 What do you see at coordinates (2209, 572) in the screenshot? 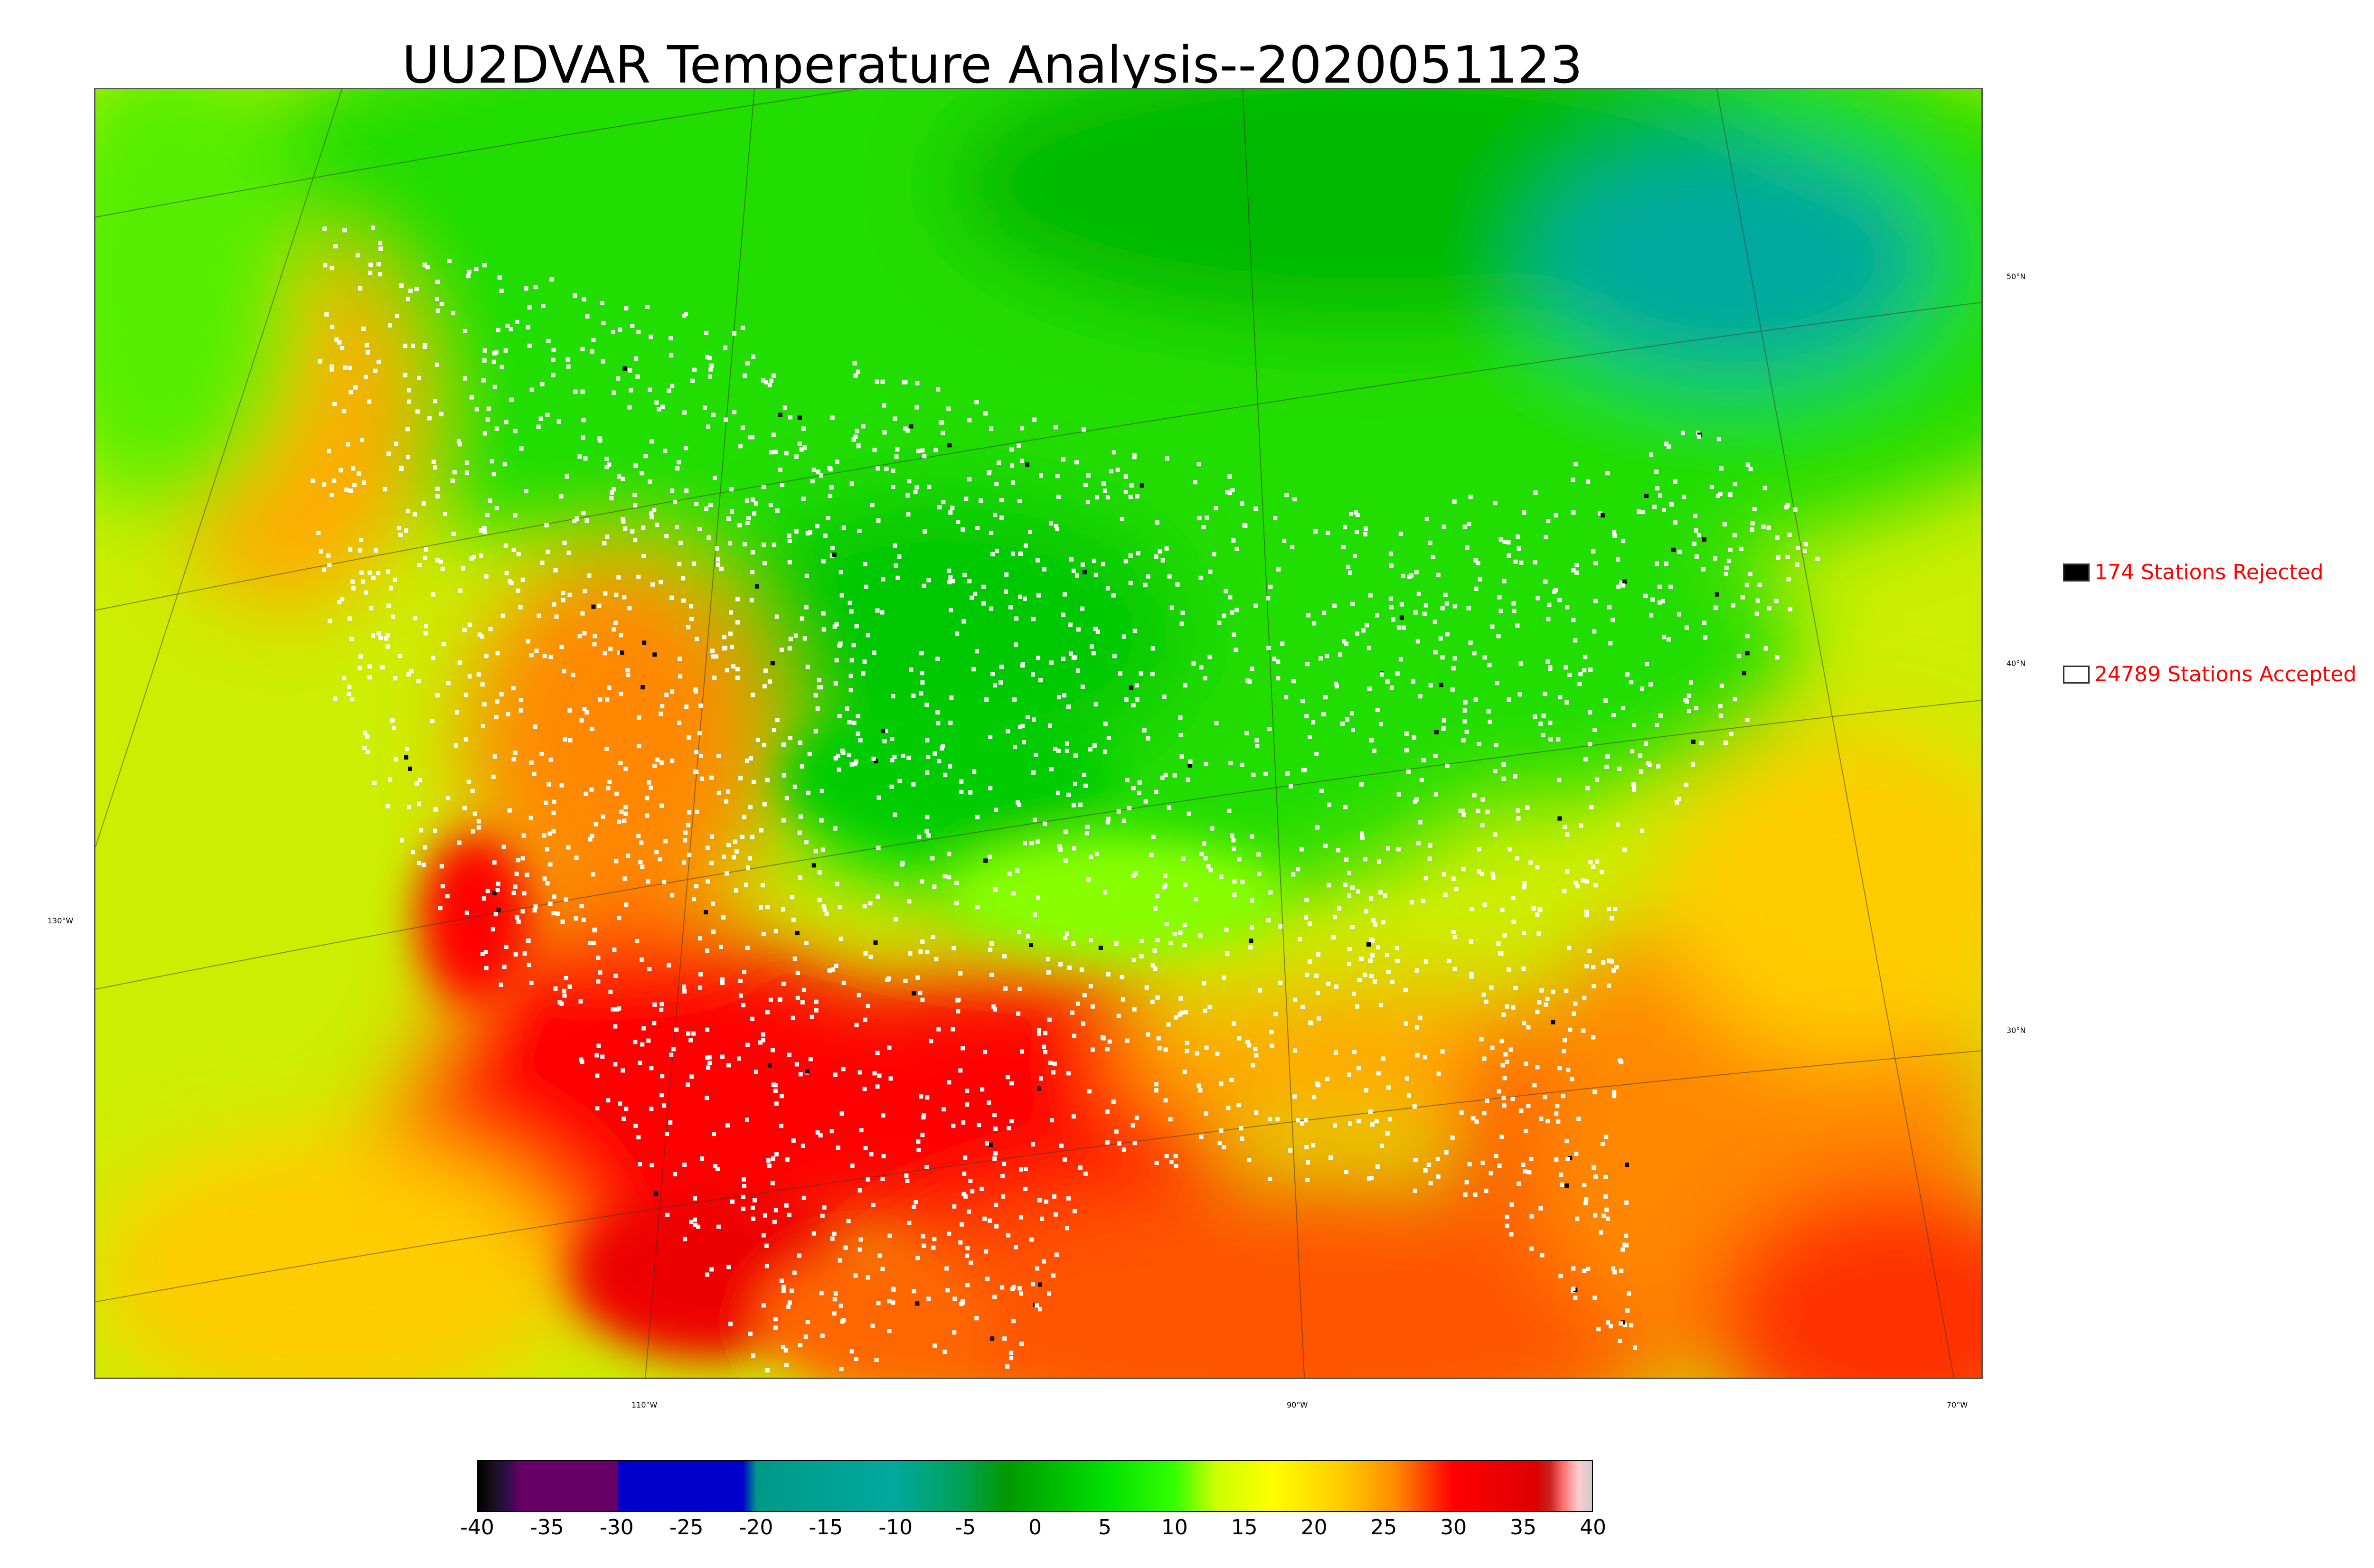
I see `rejected-label: 174 Stations Rejected` at bounding box center [2209, 572].